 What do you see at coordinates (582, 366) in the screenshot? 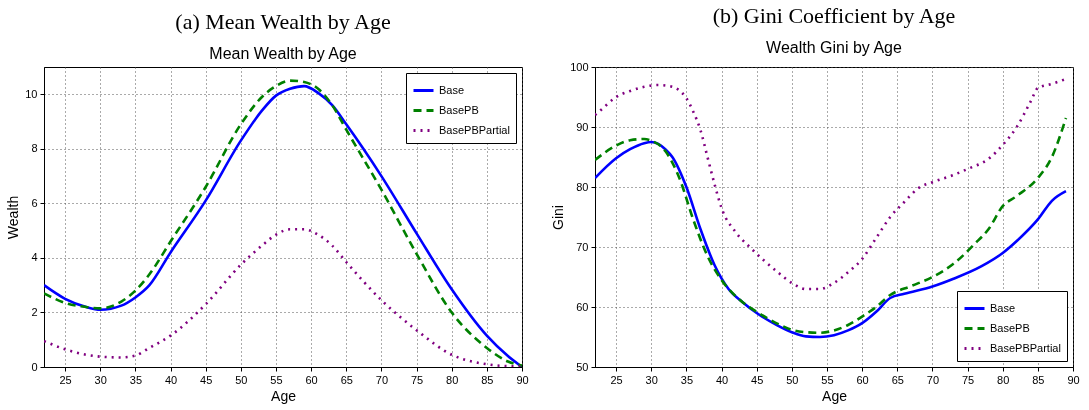
I see `y-tick-label: 50` at bounding box center [582, 366].